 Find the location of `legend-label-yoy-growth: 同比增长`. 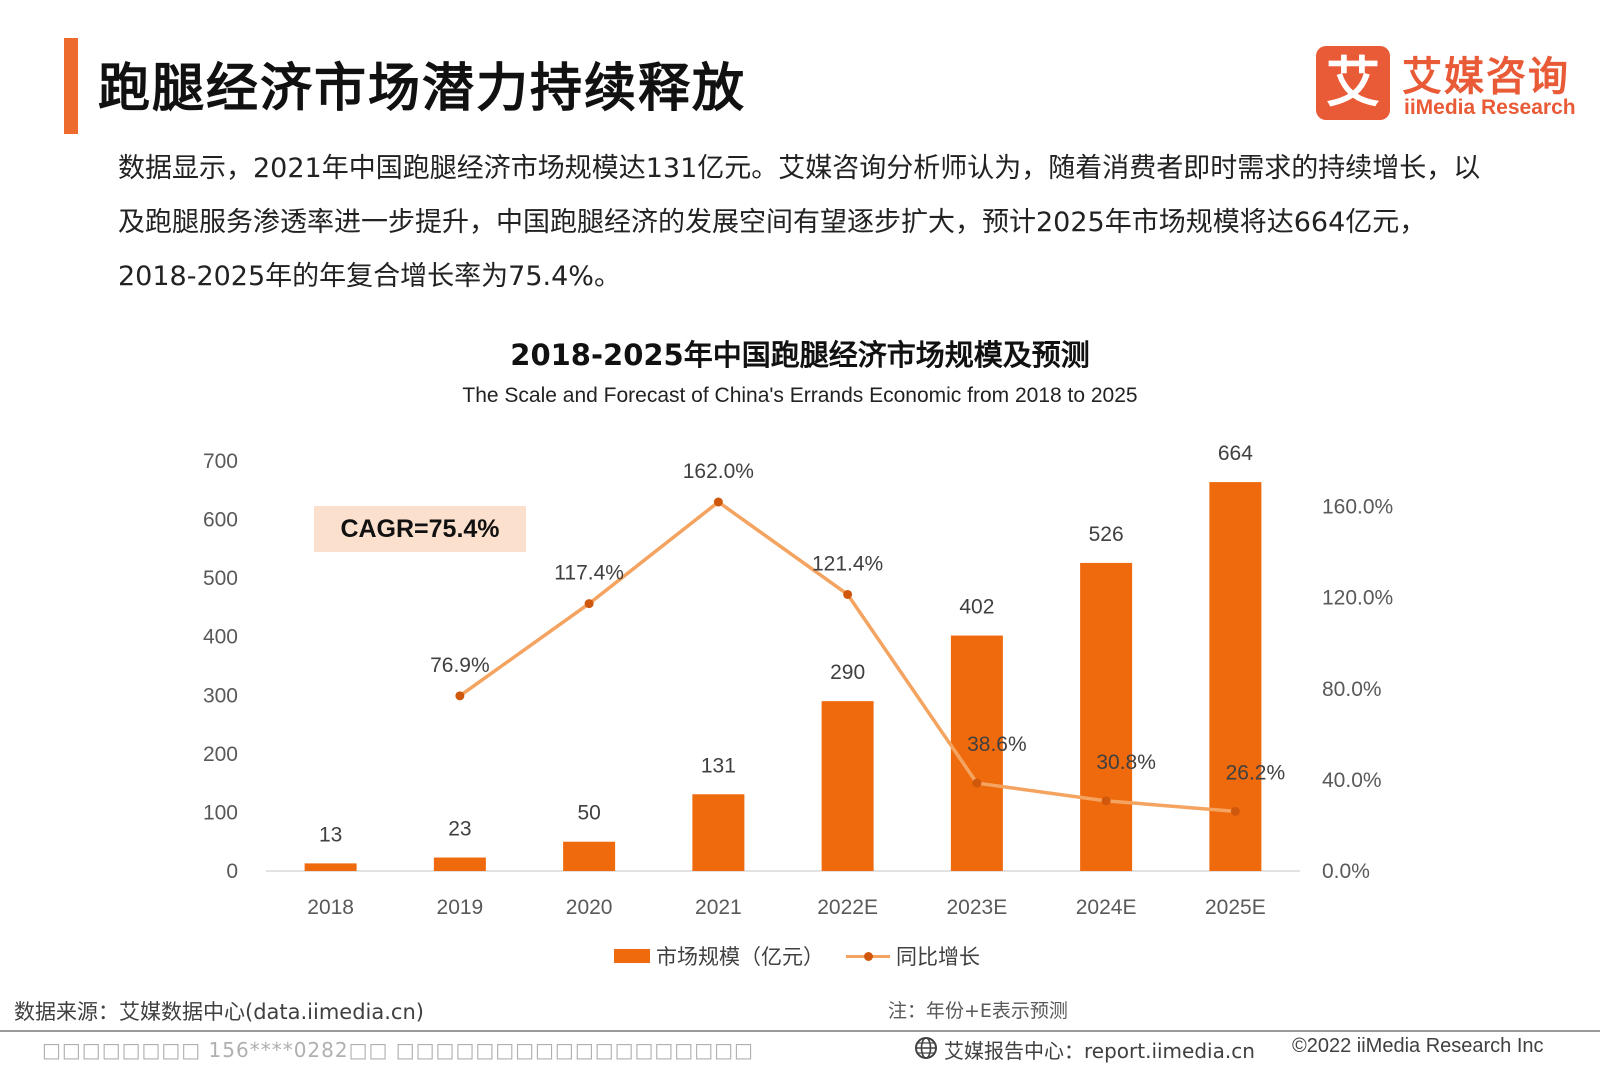

legend-label-yoy-growth: 同比增长 is located at coordinates (938, 957).